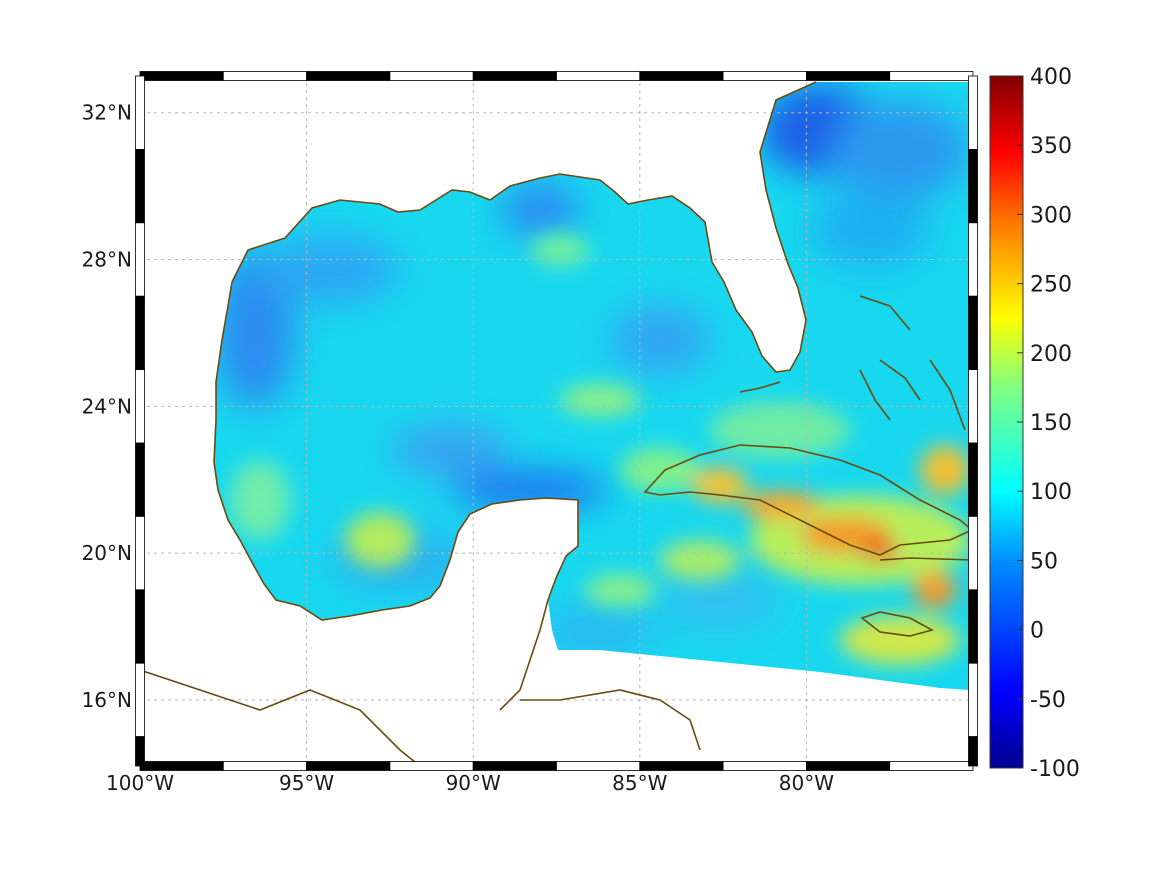  What do you see at coordinates (107, 553) in the screenshot?
I see `lat-tick-label: 20°N` at bounding box center [107, 553].